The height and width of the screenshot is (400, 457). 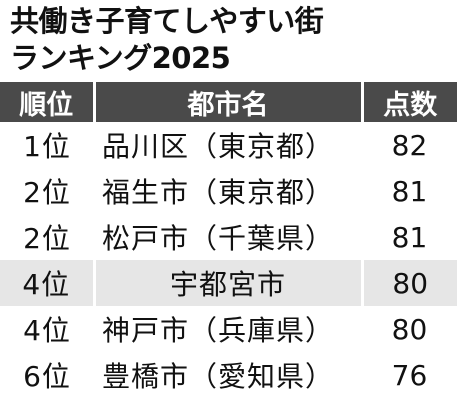 What do you see at coordinates (47, 376) in the screenshot?
I see `rank-cell: 6位` at bounding box center [47, 376].